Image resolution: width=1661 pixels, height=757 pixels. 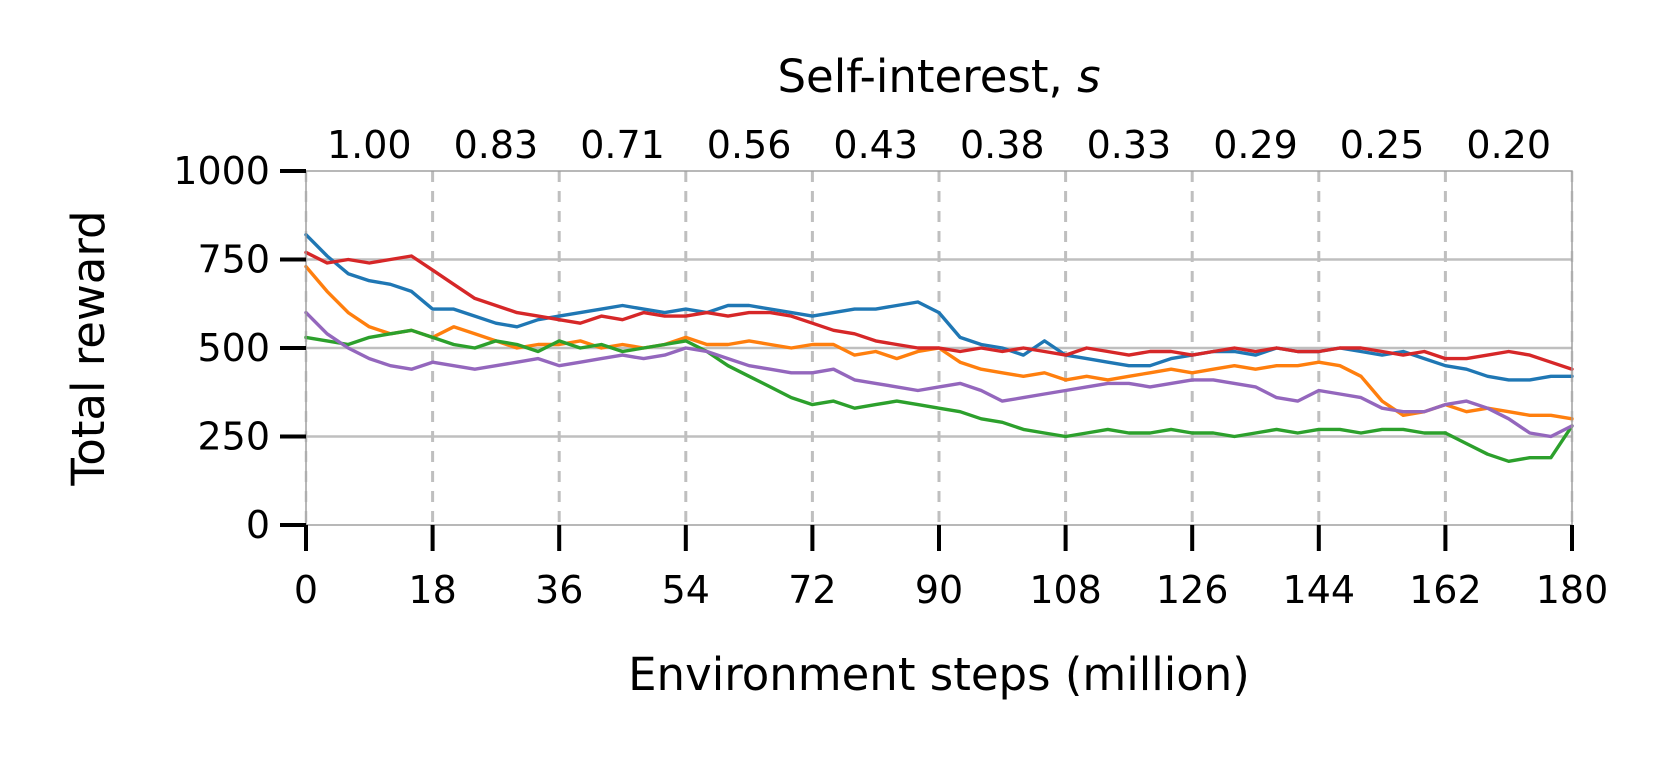 What do you see at coordinates (432, 590) in the screenshot?
I see `x-tick-label: 18` at bounding box center [432, 590].